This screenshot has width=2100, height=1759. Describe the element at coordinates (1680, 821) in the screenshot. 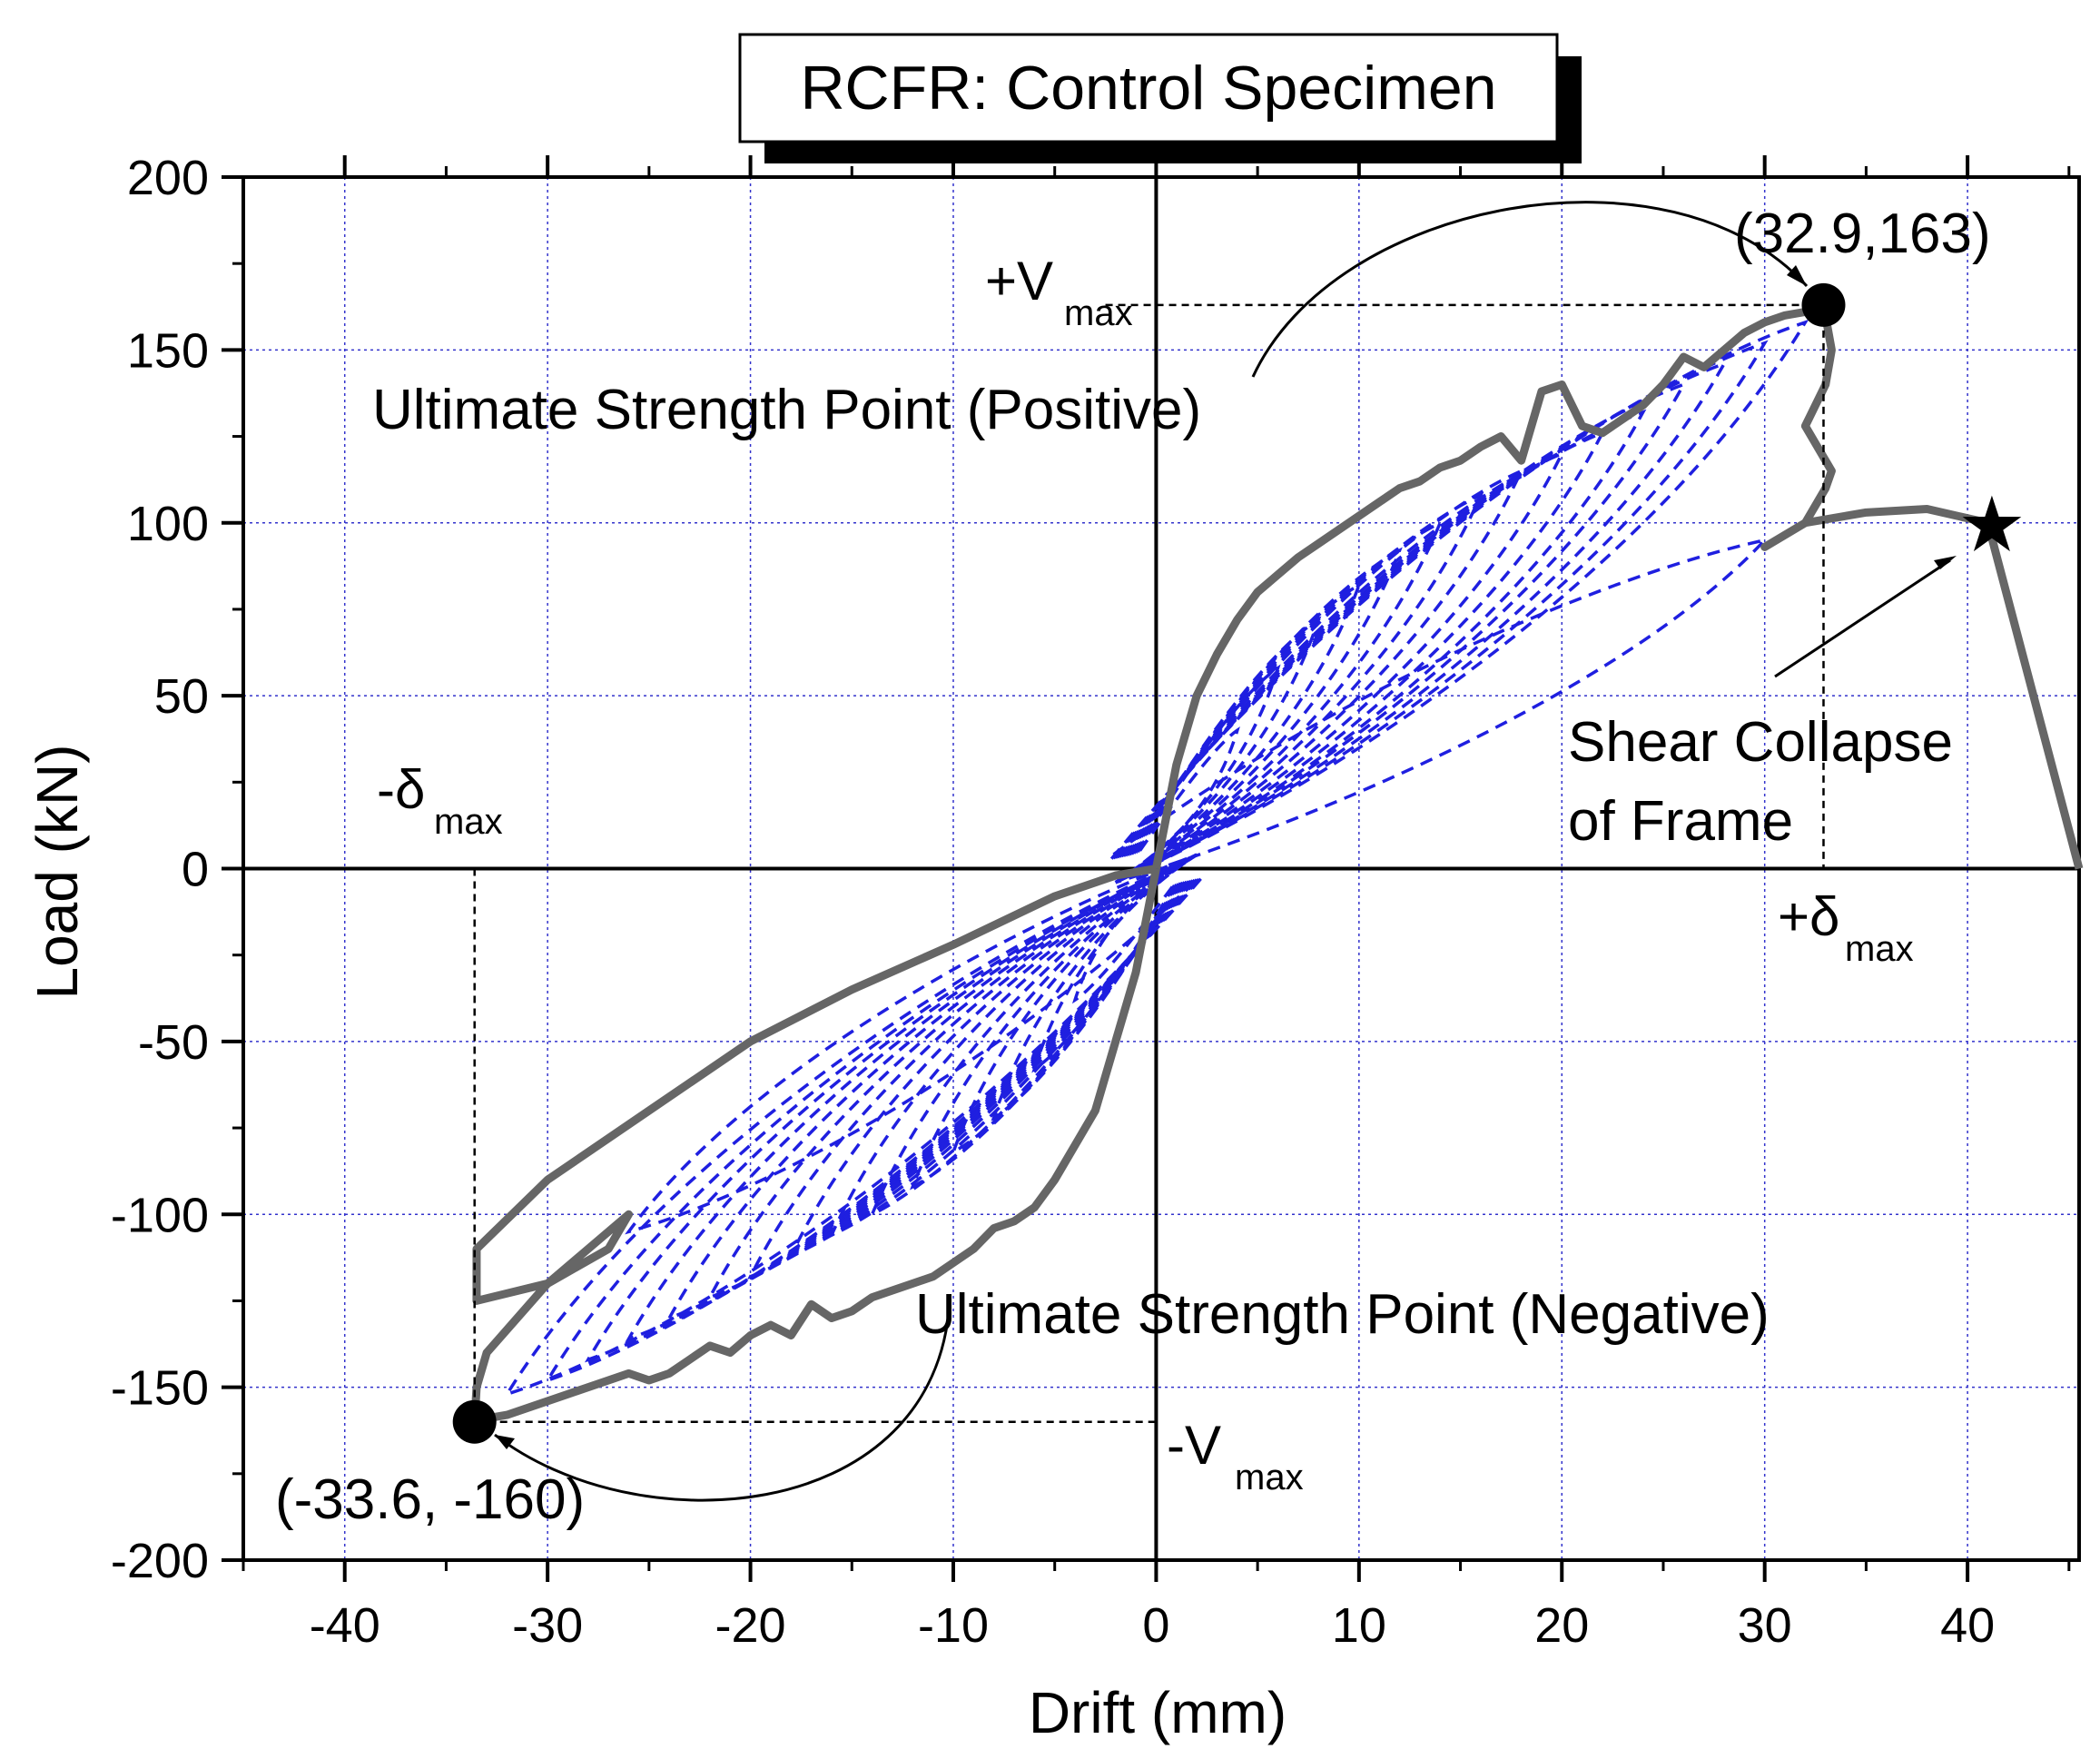

I see `shear-collapse-label-2: of Frame` at that location.